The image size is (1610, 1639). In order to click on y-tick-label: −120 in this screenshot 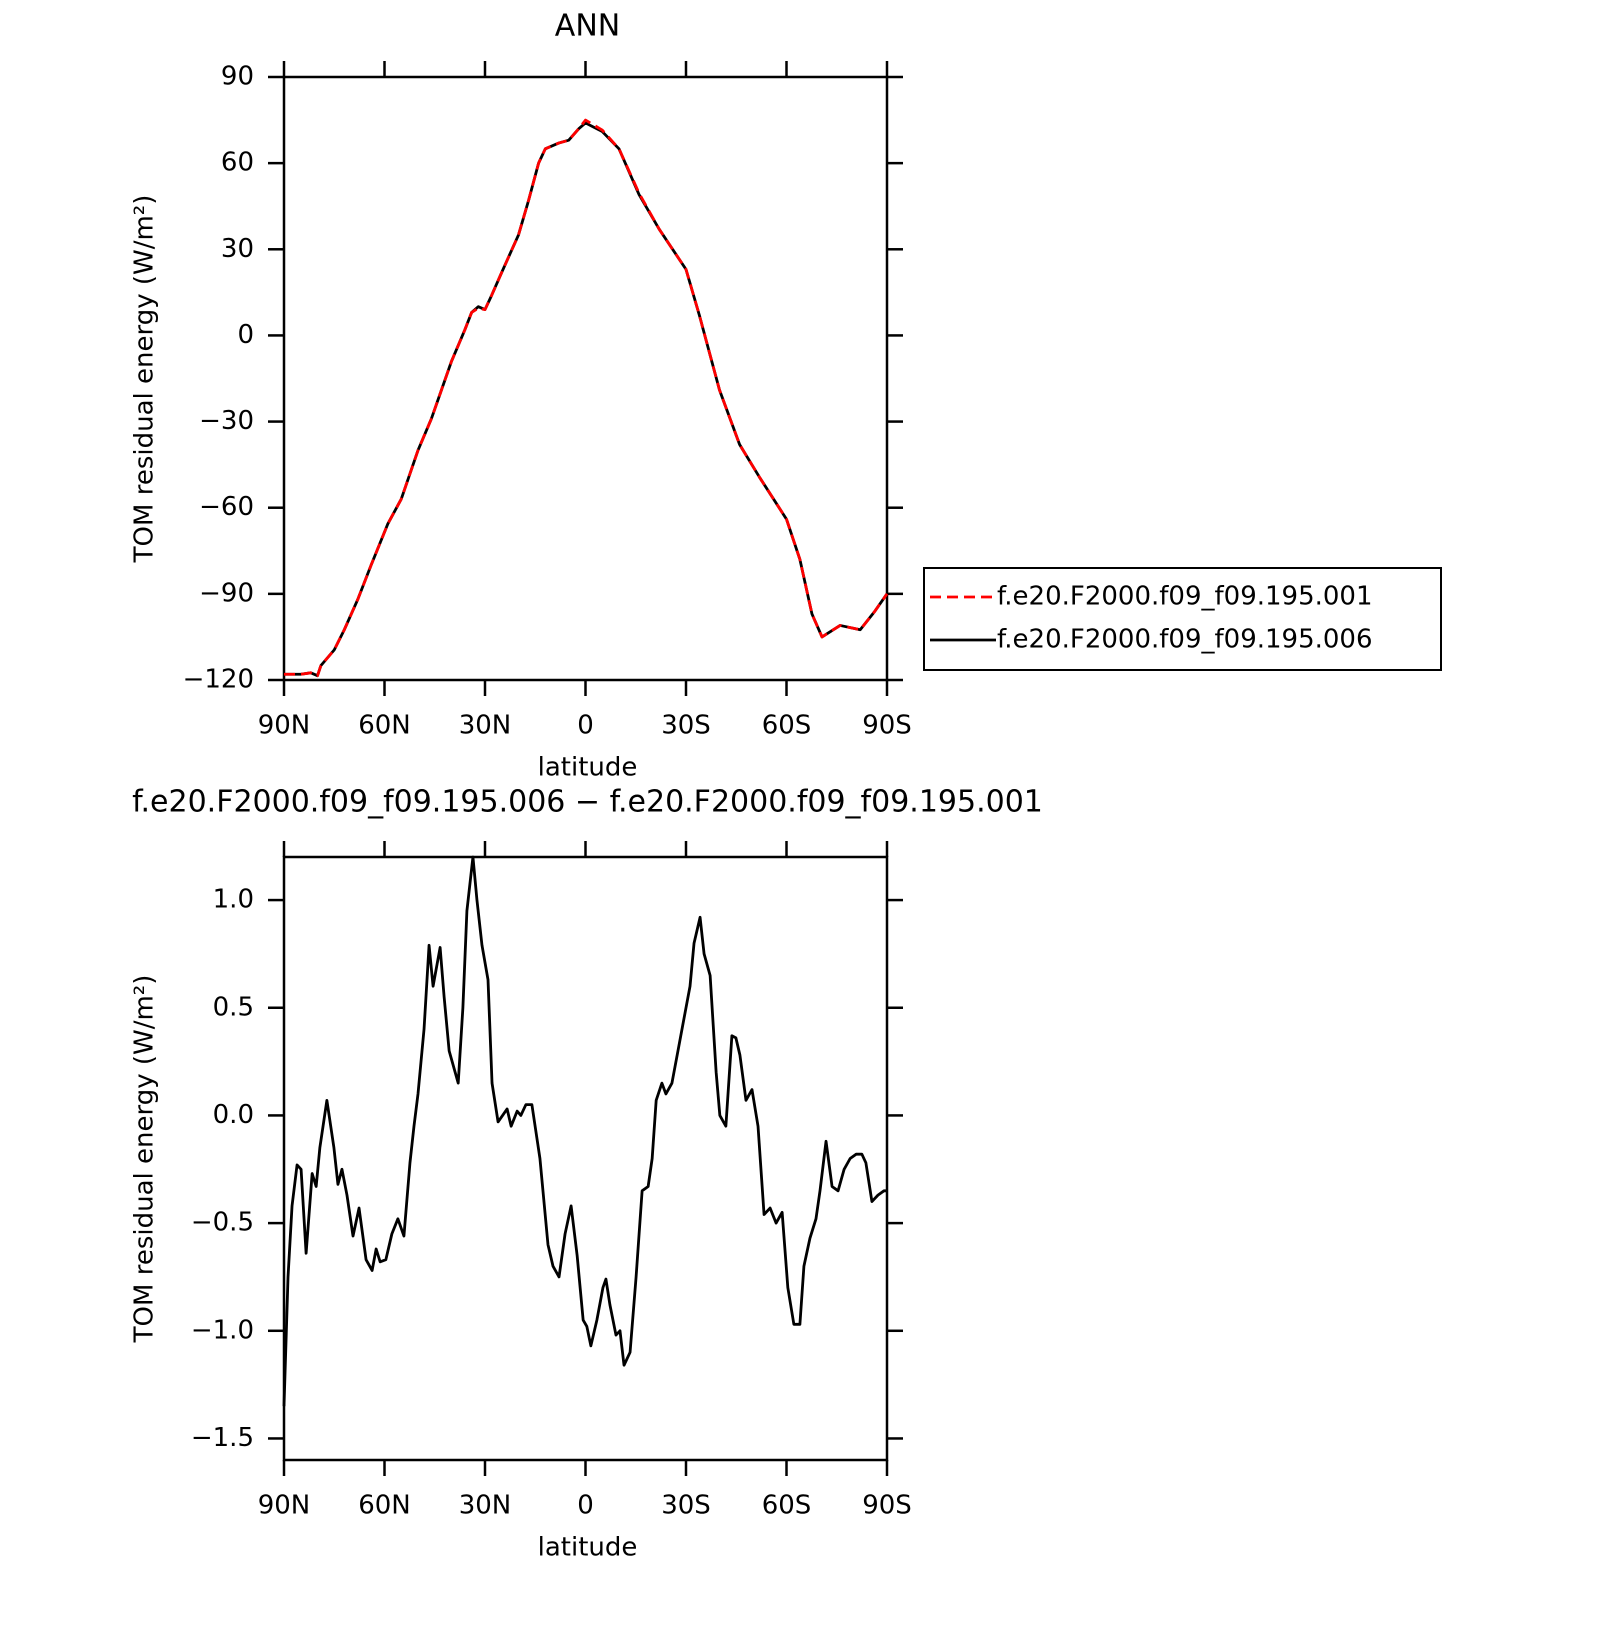, I will do `click(218, 680)`.